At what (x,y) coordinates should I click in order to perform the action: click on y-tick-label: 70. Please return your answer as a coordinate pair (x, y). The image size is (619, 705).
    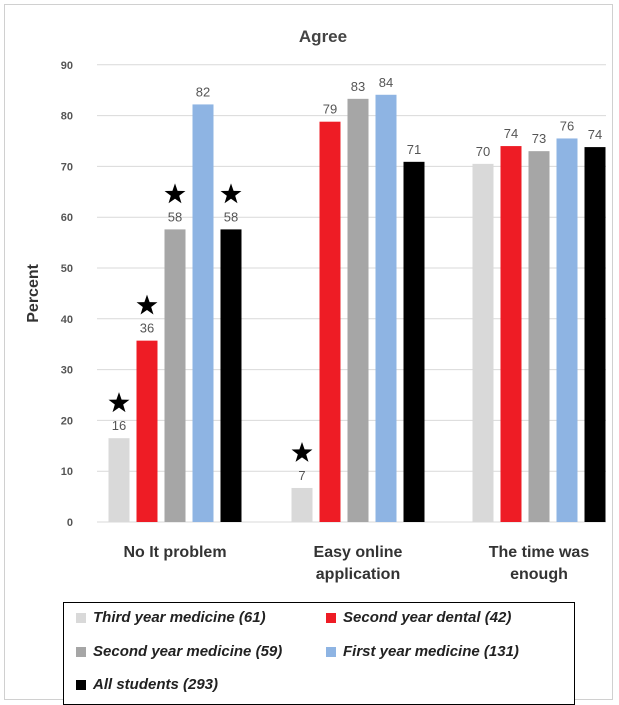
    Looking at the image, I should click on (67, 167).